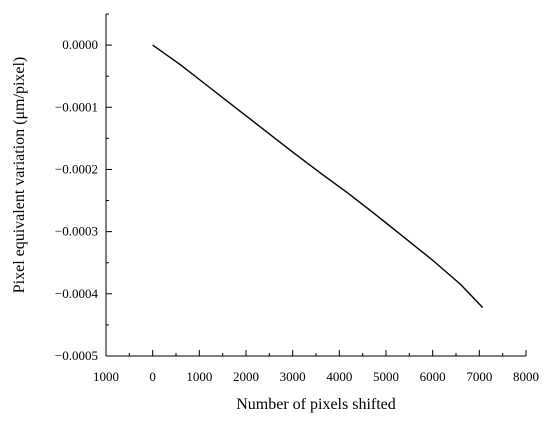 This screenshot has height=422, width=550. Describe the element at coordinates (316, 367) in the screenshot. I see `x-axis-ticks: 1000 0 1000 2000 3000 4000 5000 6000 7000 8000` at that location.